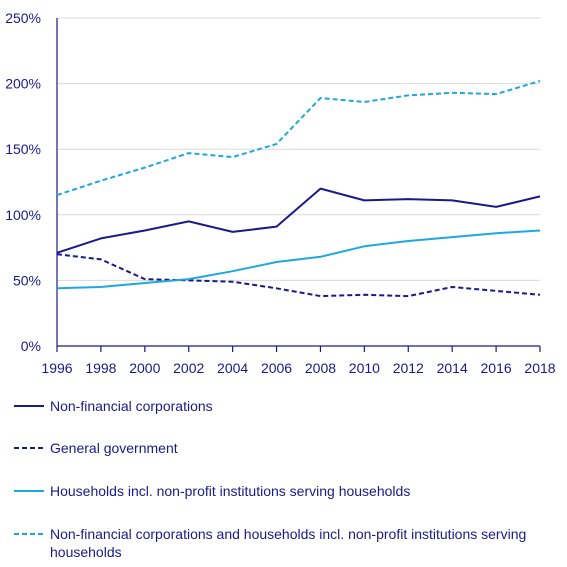  Describe the element at coordinates (144, 368) in the screenshot. I see `x-tick-label: 2000` at that location.